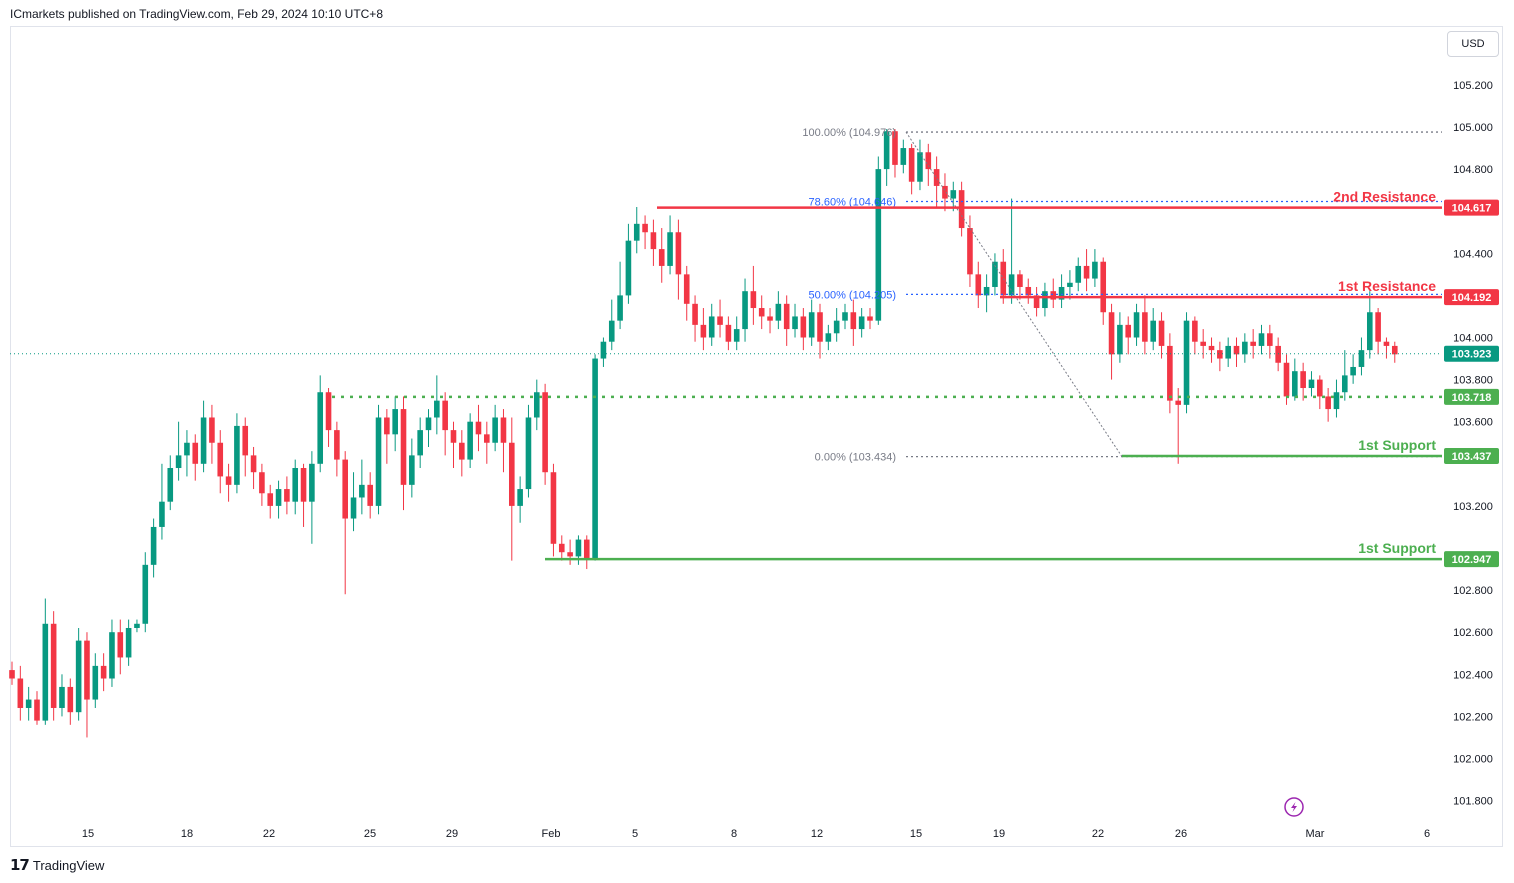 The width and height of the screenshot is (1514, 883). What do you see at coordinates (1315, 834) in the screenshot?
I see `time-tick-label: Mar` at bounding box center [1315, 834].